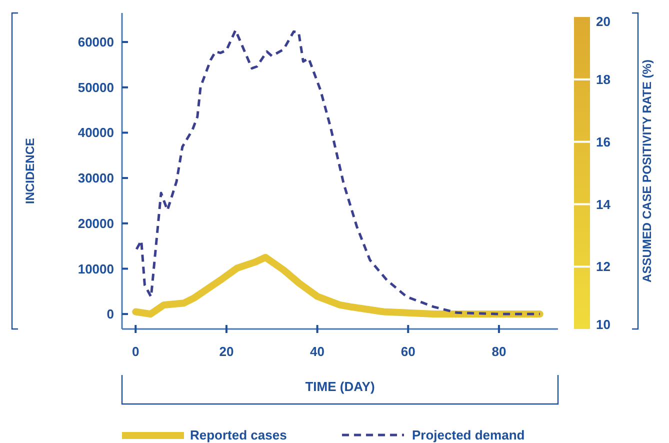  I want to click on color-bar-label: 14, so click(604, 204).